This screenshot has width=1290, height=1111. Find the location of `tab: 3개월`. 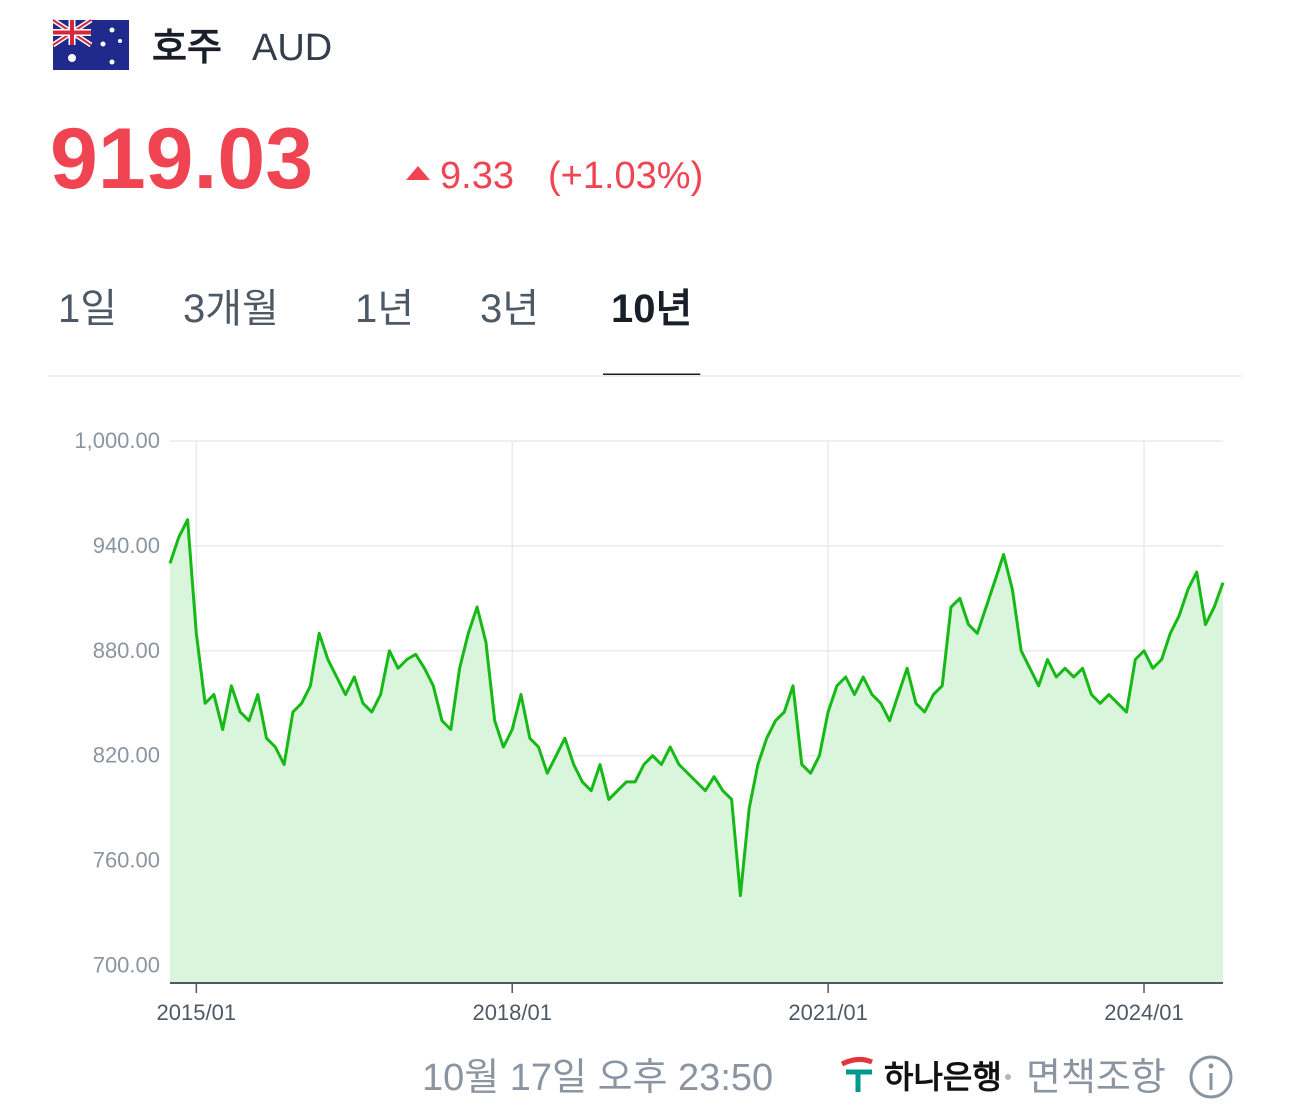

tab: 3개월 is located at coordinates (231, 309).